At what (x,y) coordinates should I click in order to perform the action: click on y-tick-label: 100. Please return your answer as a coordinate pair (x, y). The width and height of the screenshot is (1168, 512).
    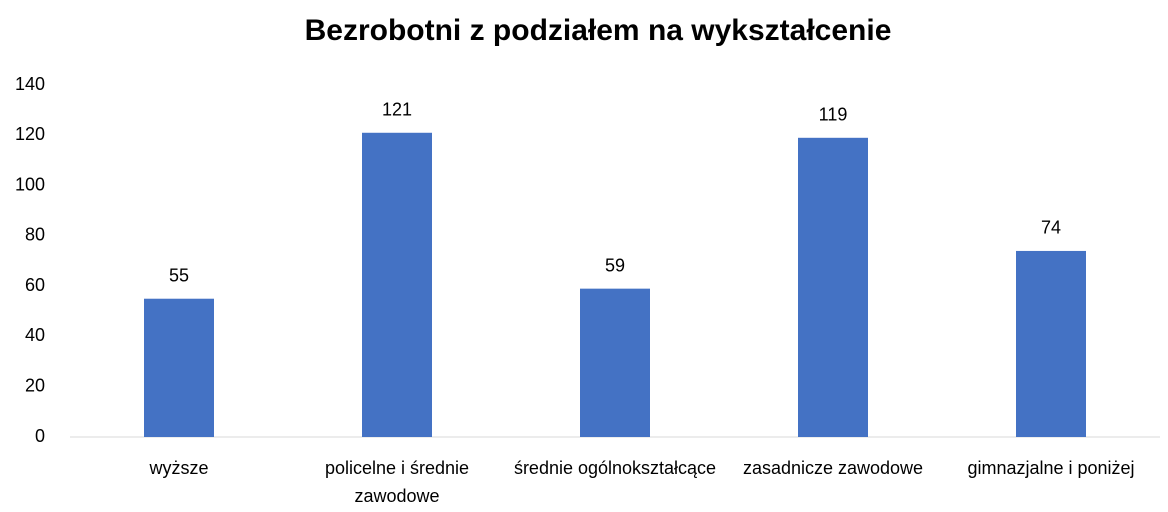
    Looking at the image, I should click on (30, 184).